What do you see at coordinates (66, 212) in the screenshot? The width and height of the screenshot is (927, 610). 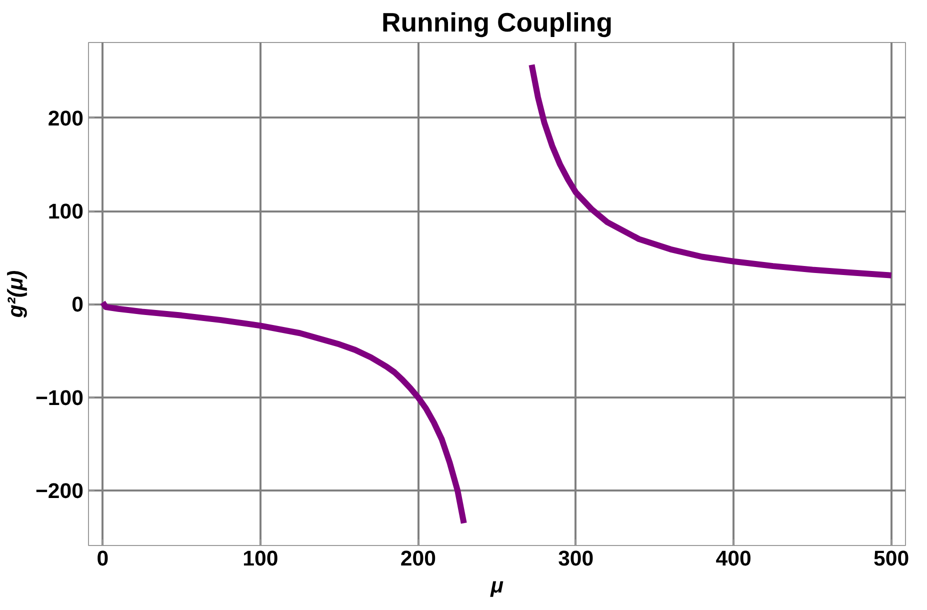 I see `y-tick-label: 100` at bounding box center [66, 212].